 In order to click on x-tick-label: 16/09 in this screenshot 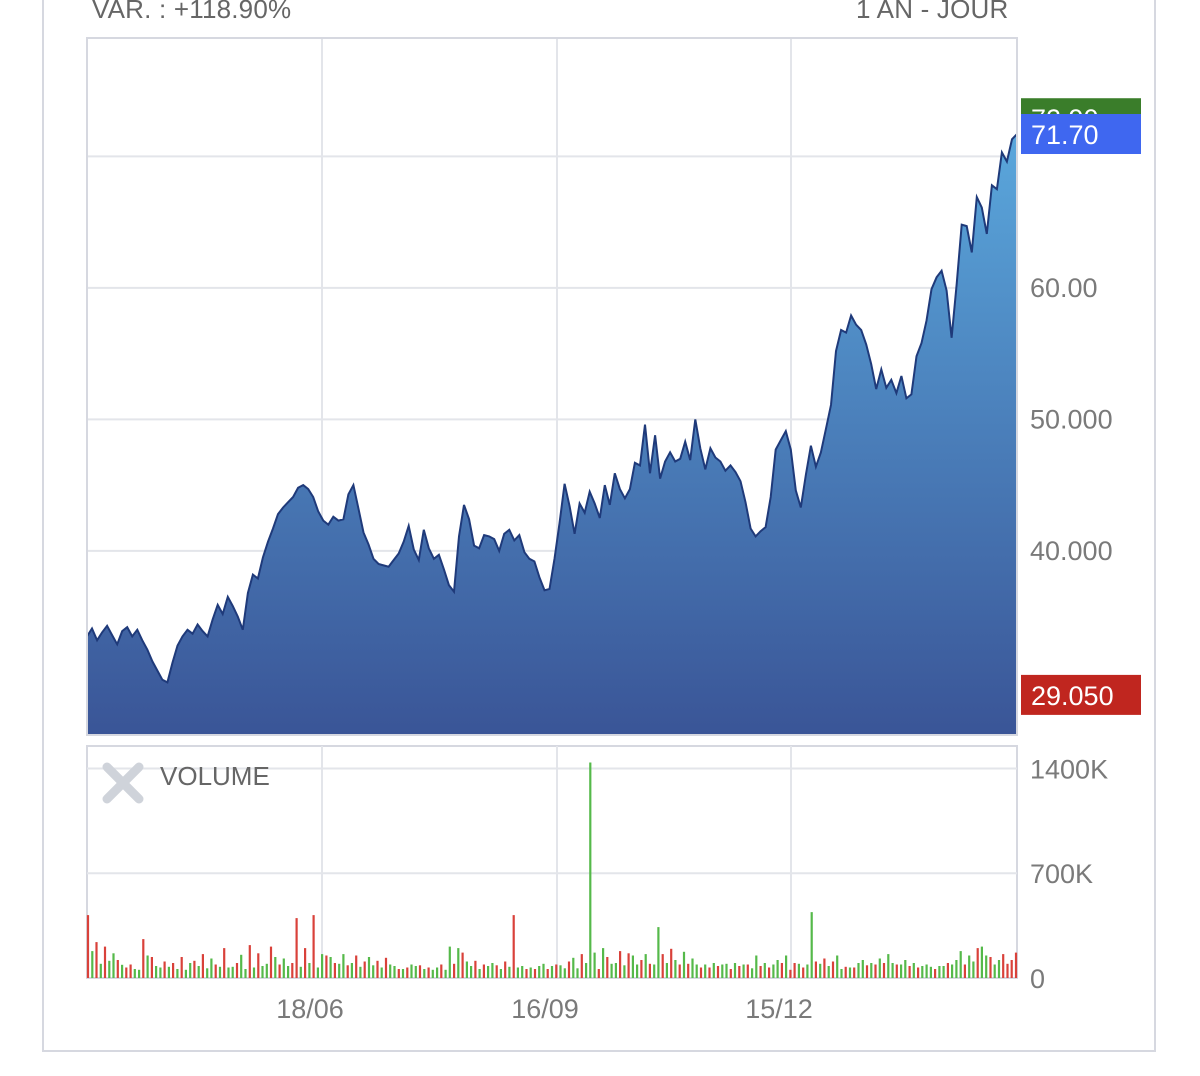, I will do `click(545, 1009)`.